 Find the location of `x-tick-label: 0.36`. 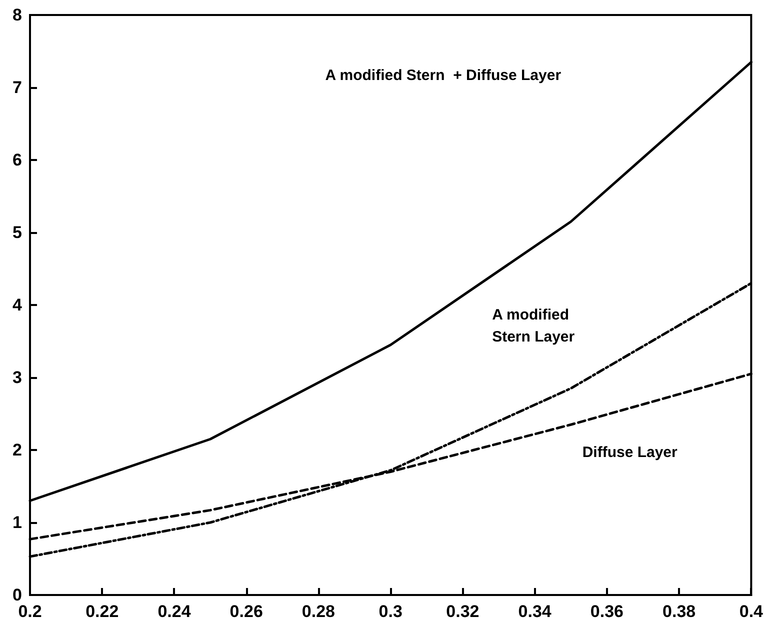

x-tick-label: 0.36 is located at coordinates (607, 611).